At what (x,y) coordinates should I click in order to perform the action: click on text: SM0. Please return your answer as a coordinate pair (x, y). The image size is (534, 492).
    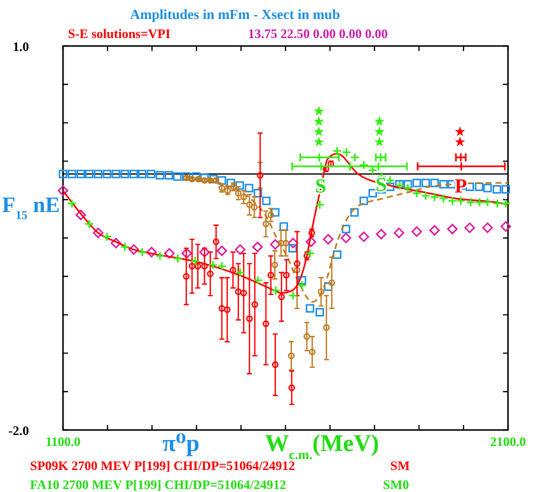
    Looking at the image, I should click on (396, 484).